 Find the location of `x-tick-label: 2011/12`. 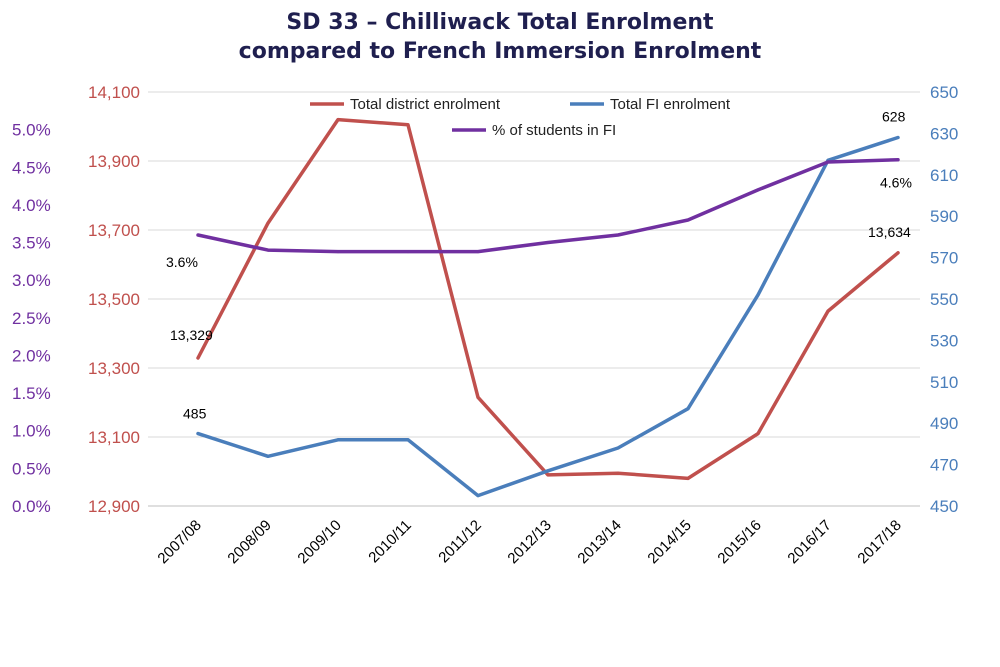

x-tick-label: 2011/12 is located at coordinates (460, 542).